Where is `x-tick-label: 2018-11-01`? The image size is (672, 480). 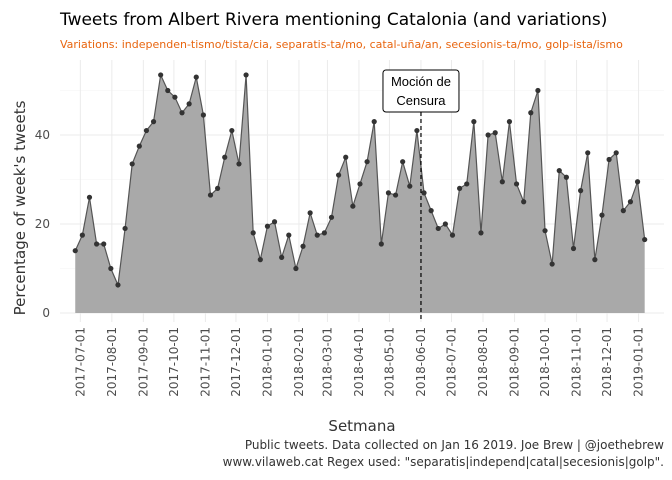
x-tick-label: 2018-11-01 is located at coordinates (577, 362).